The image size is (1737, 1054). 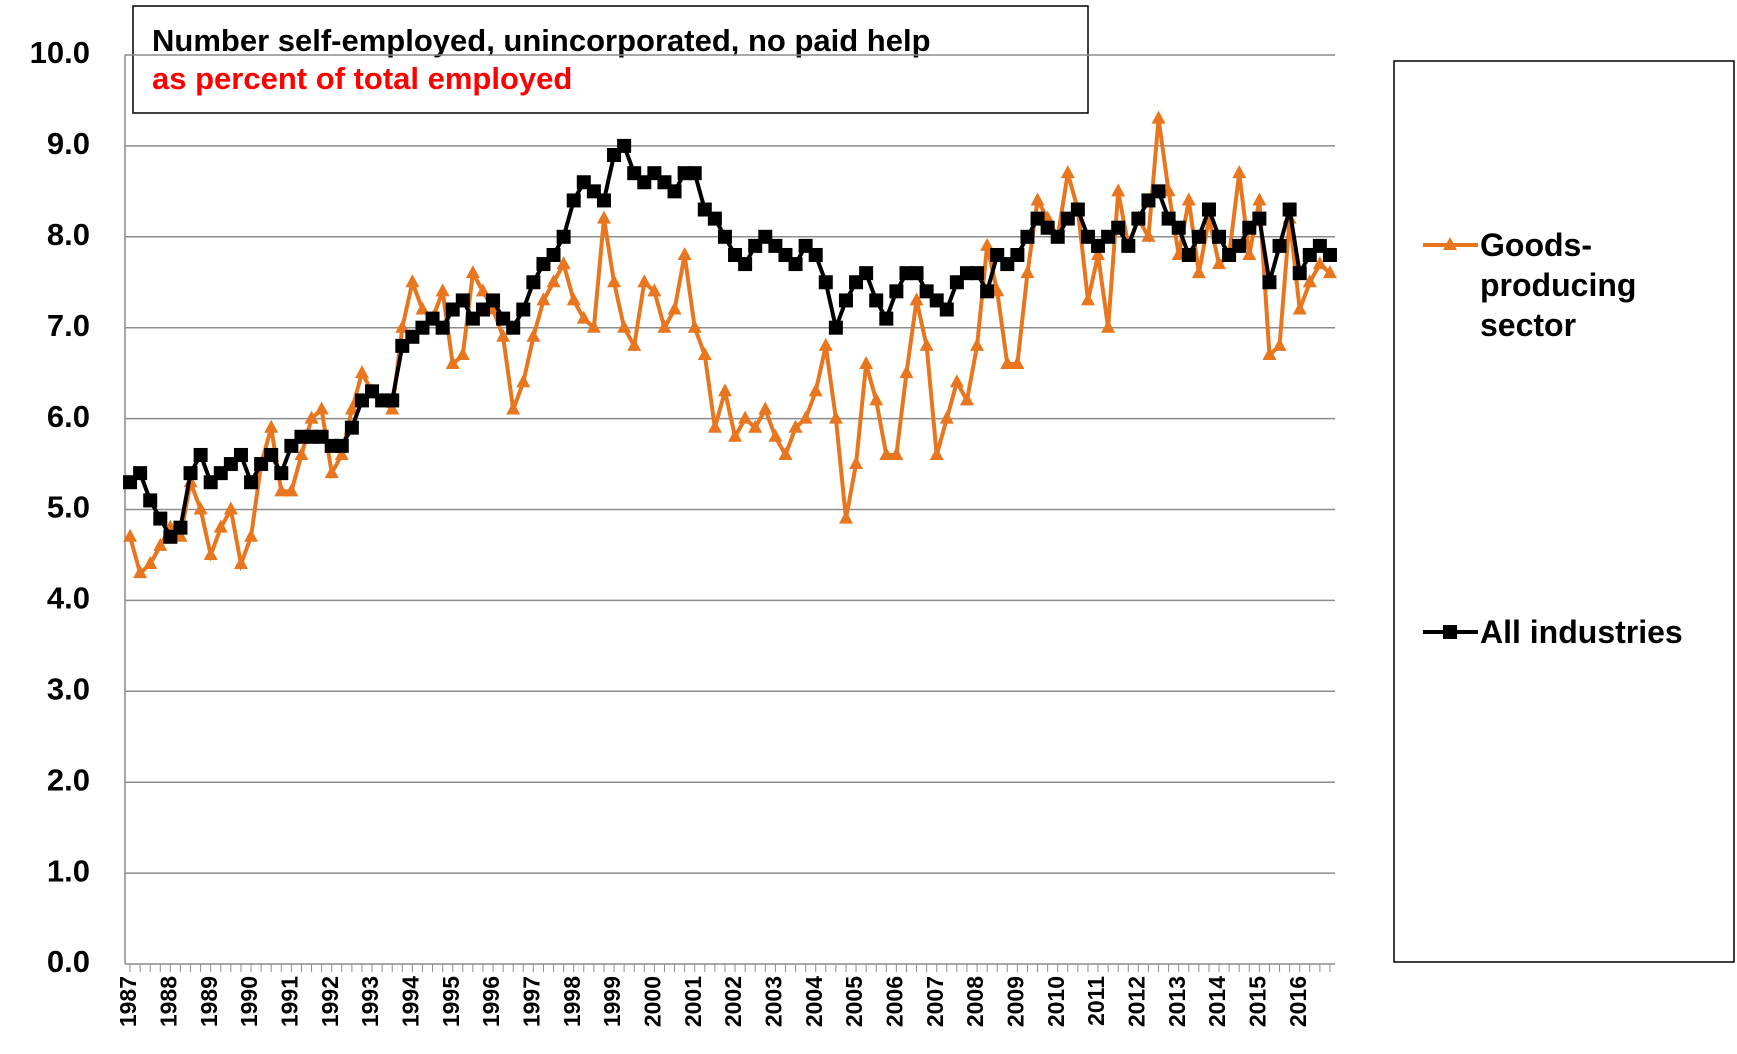 I want to click on x-tick-label: 1994, so click(x=410, y=1001).